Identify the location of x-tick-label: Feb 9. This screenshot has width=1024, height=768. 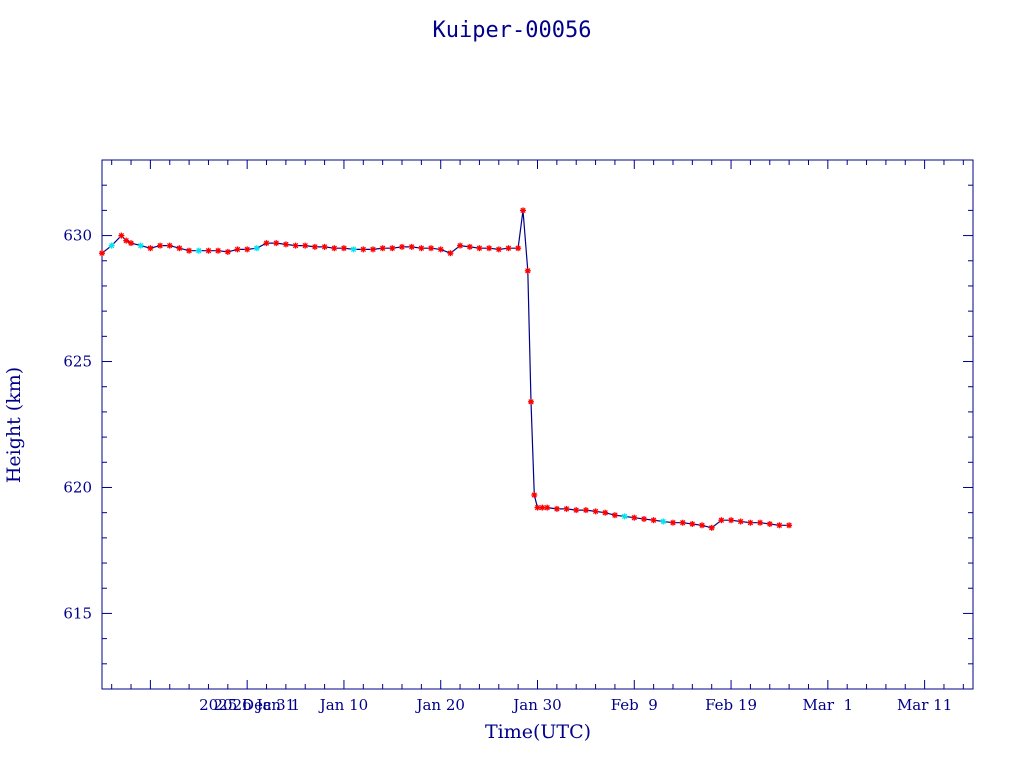
(634, 705).